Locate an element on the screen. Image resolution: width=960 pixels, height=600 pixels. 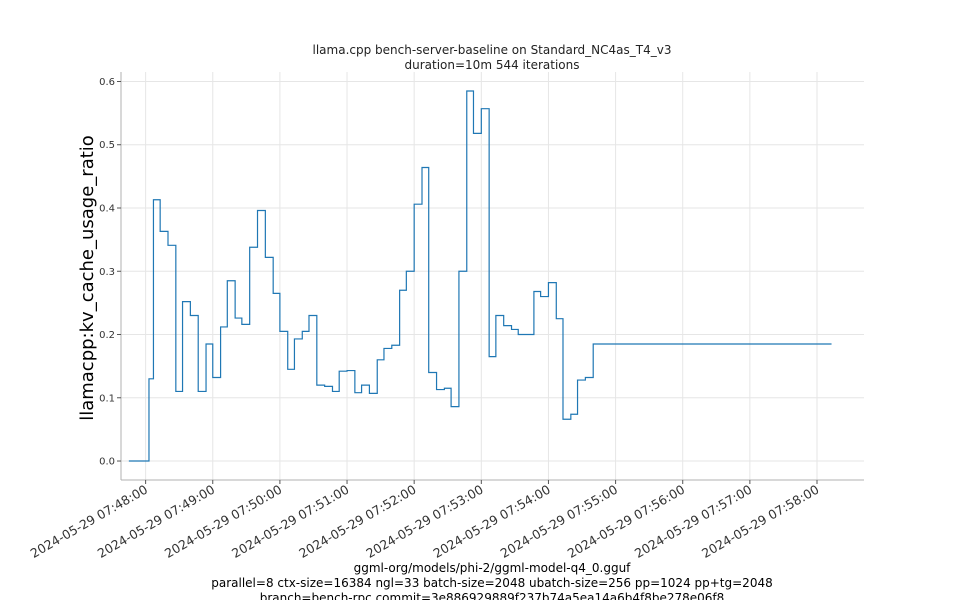
x-tick-label: 2024-05-29 07:55:00 is located at coordinates (559, 521).